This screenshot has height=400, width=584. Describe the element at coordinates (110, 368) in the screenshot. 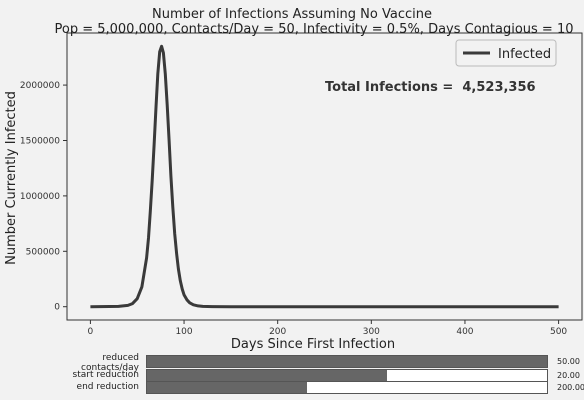

I see `slider-label-line2: contacts/day` at that location.